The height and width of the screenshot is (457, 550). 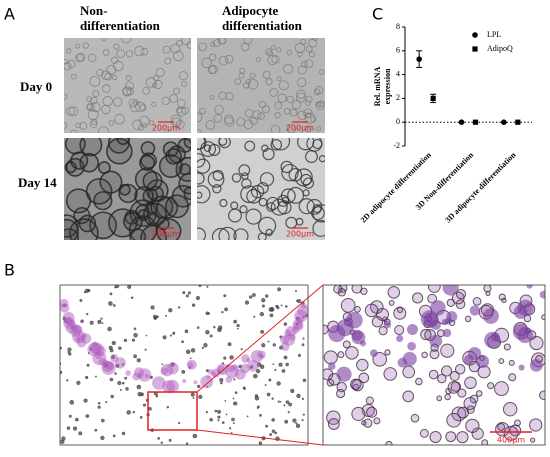 What do you see at coordinates (260, 437) in the screenshot?
I see `zoom-line` at bounding box center [260, 437].